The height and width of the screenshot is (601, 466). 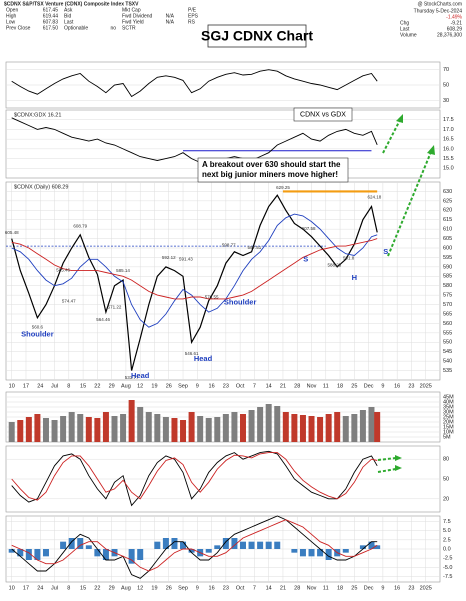 I want to click on x-tick-label: 2025, so click(x=426, y=588).